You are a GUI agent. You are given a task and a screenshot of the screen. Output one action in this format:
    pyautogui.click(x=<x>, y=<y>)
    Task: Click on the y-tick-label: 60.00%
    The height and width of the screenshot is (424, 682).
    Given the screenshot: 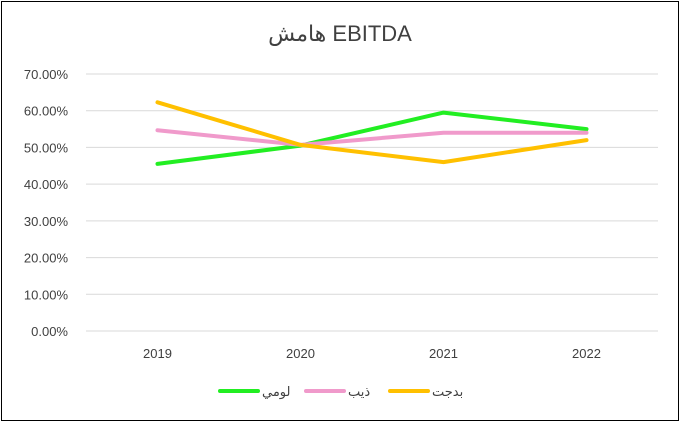 What is the action you would take?
    pyautogui.click(x=46, y=111)
    